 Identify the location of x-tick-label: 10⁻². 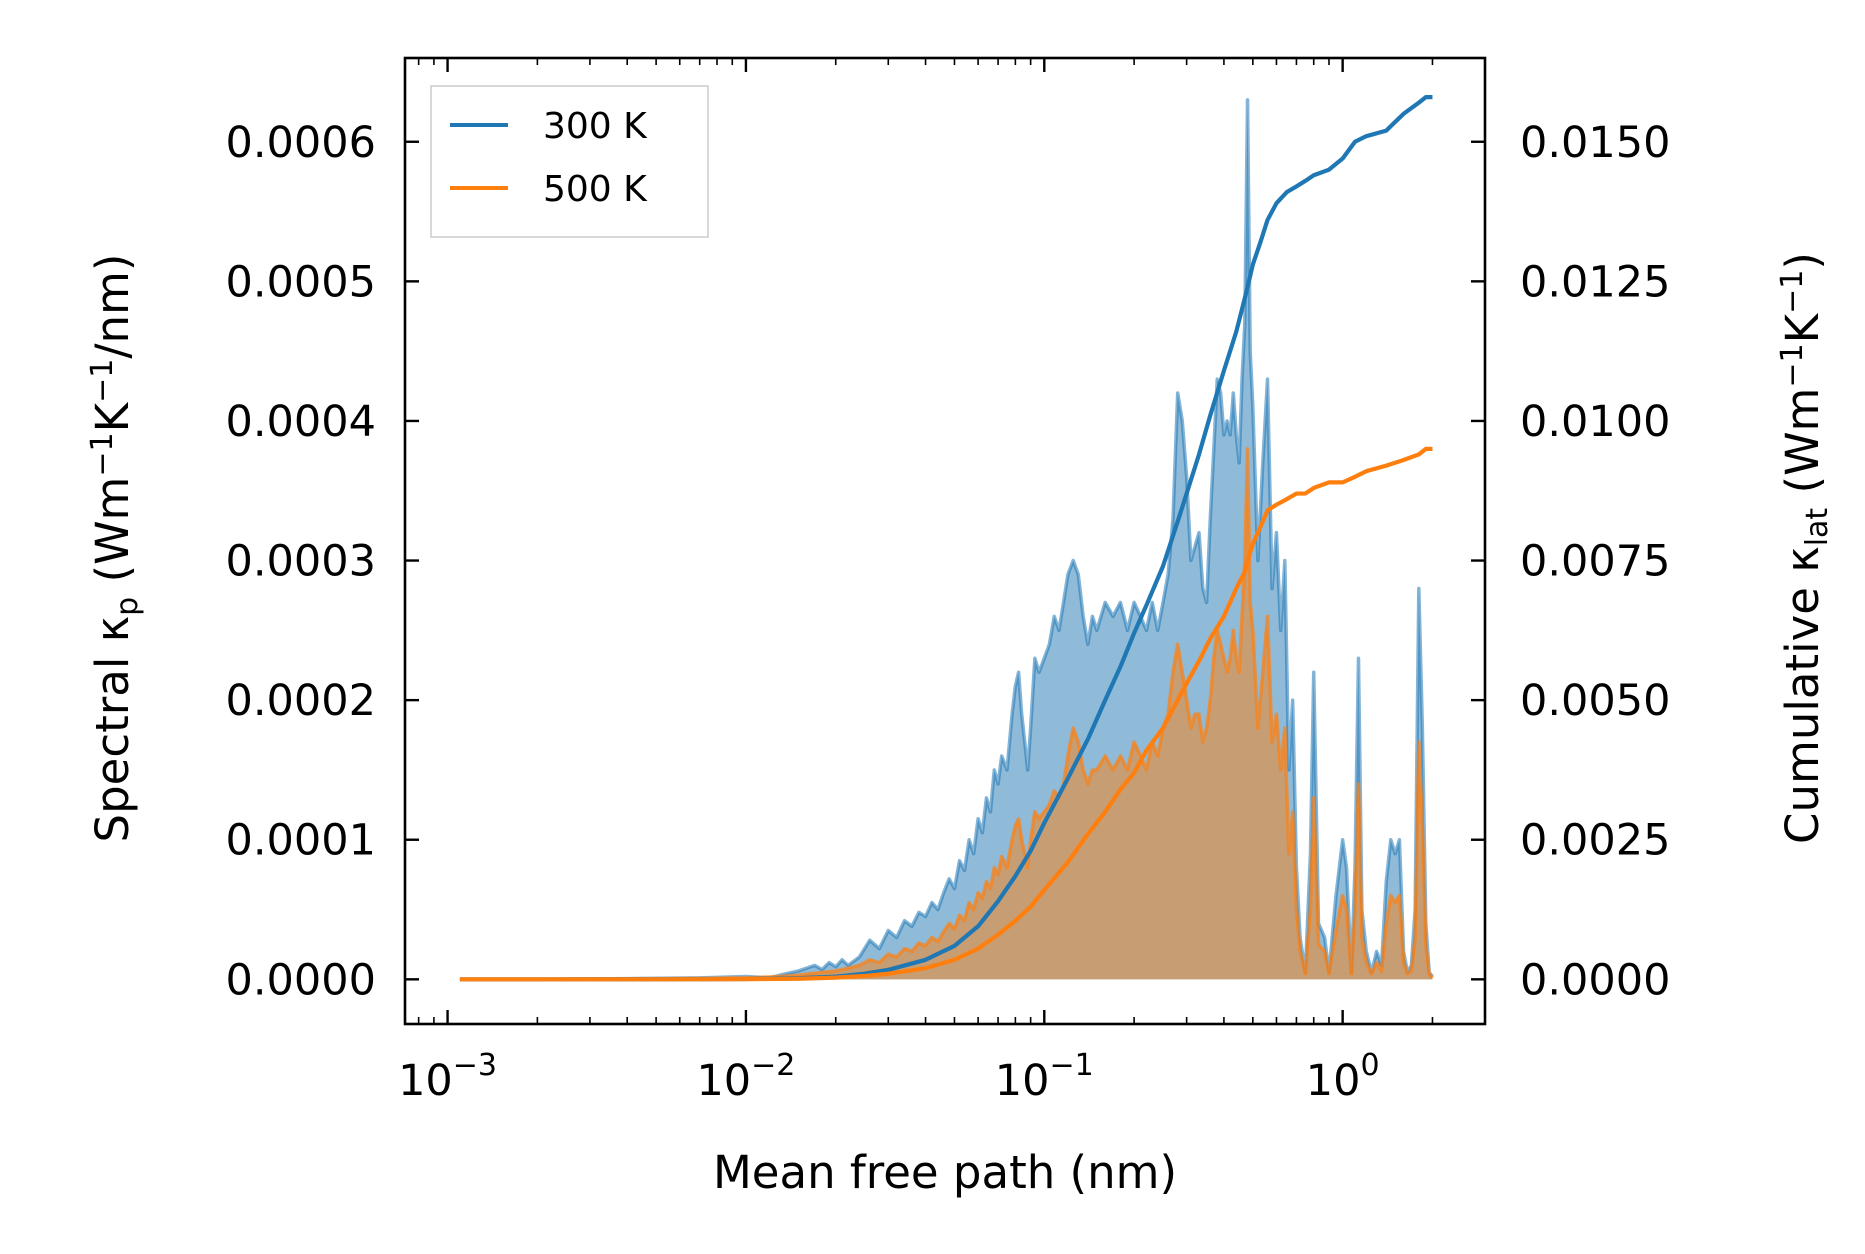
(745, 1077).